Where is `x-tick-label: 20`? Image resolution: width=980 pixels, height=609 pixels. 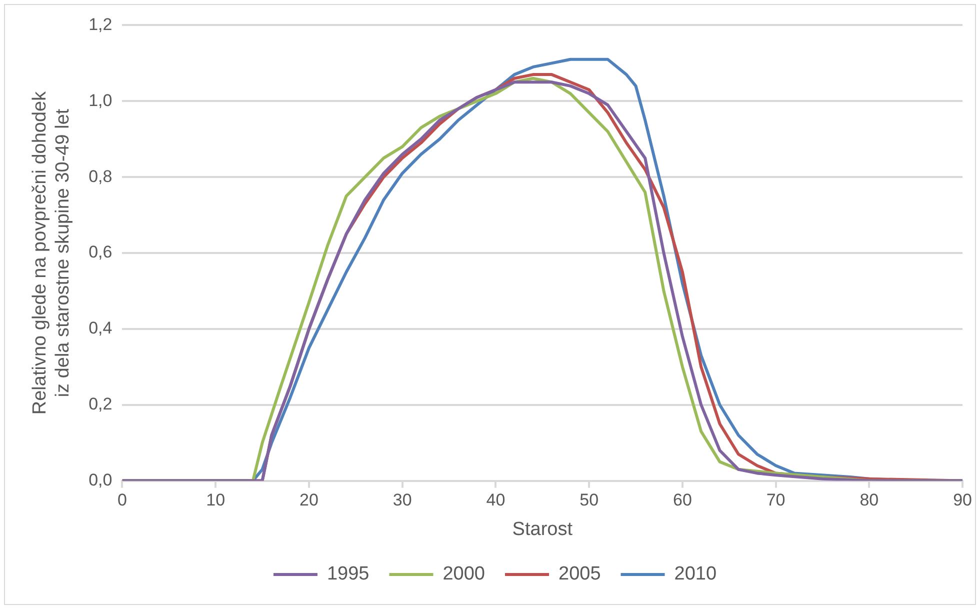 x-tick-label: 20 is located at coordinates (309, 500).